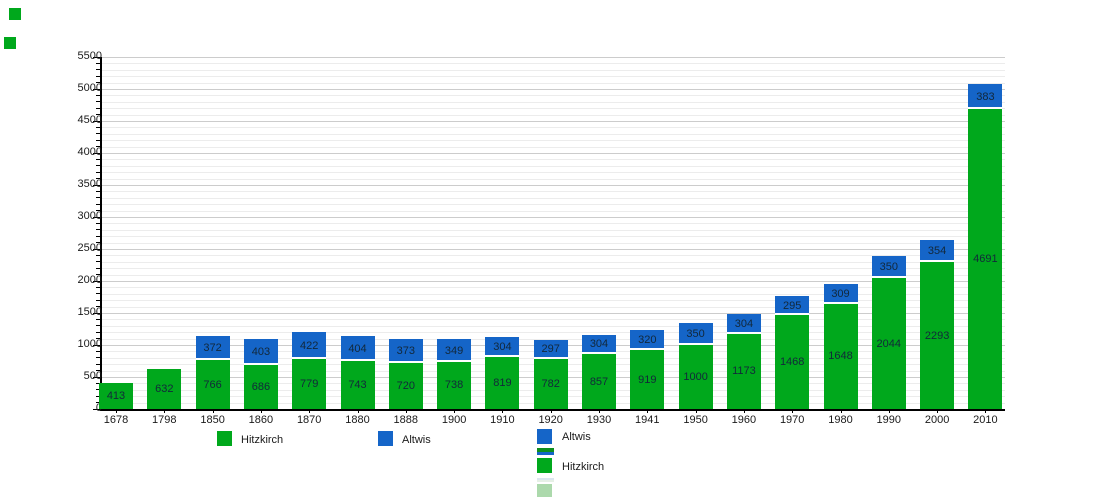  I want to click on bar-value-label-altwis: 309, so click(840, 293).